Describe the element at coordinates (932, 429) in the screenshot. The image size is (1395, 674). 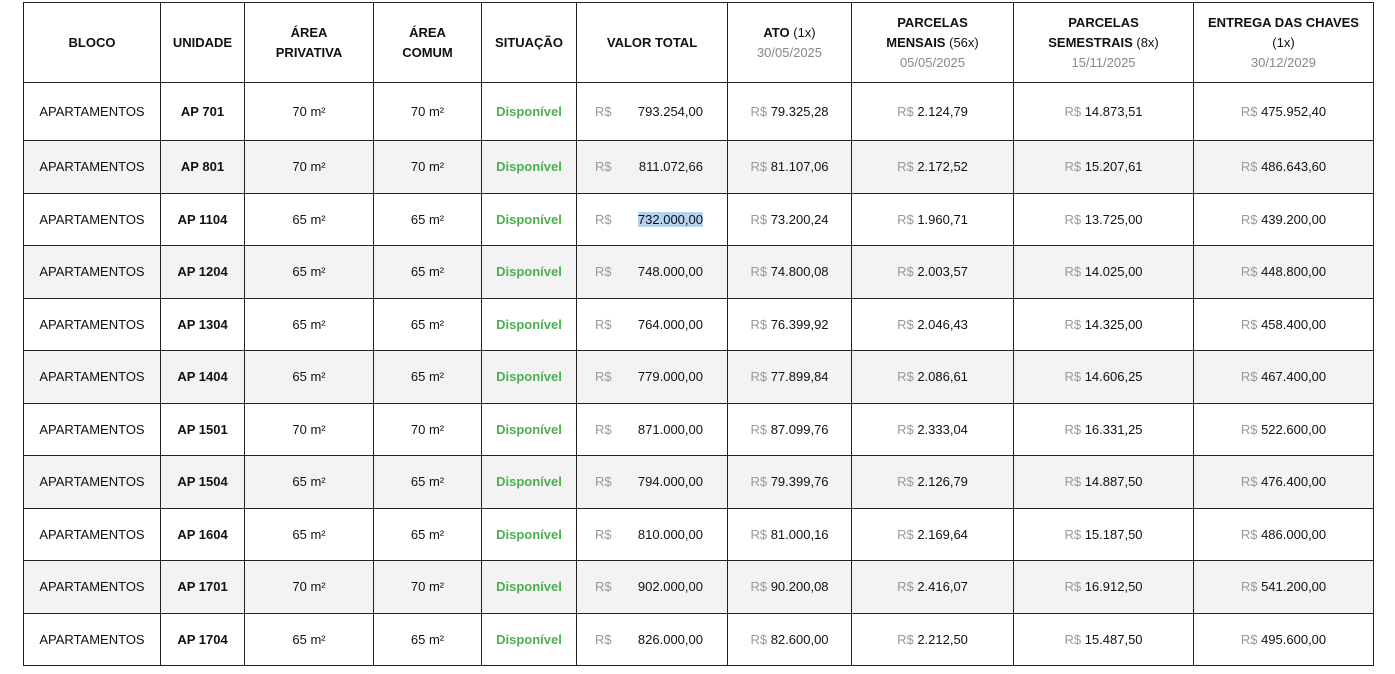
I see `cell: R$ 2.333,04` at that location.